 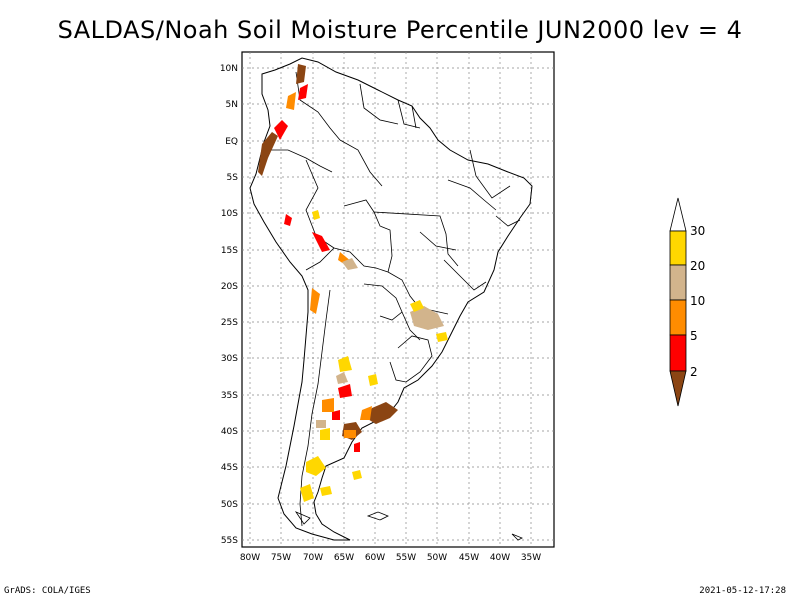 What do you see at coordinates (229, 287) in the screenshot?
I see `lat-tick-label: 20S` at bounding box center [229, 287].